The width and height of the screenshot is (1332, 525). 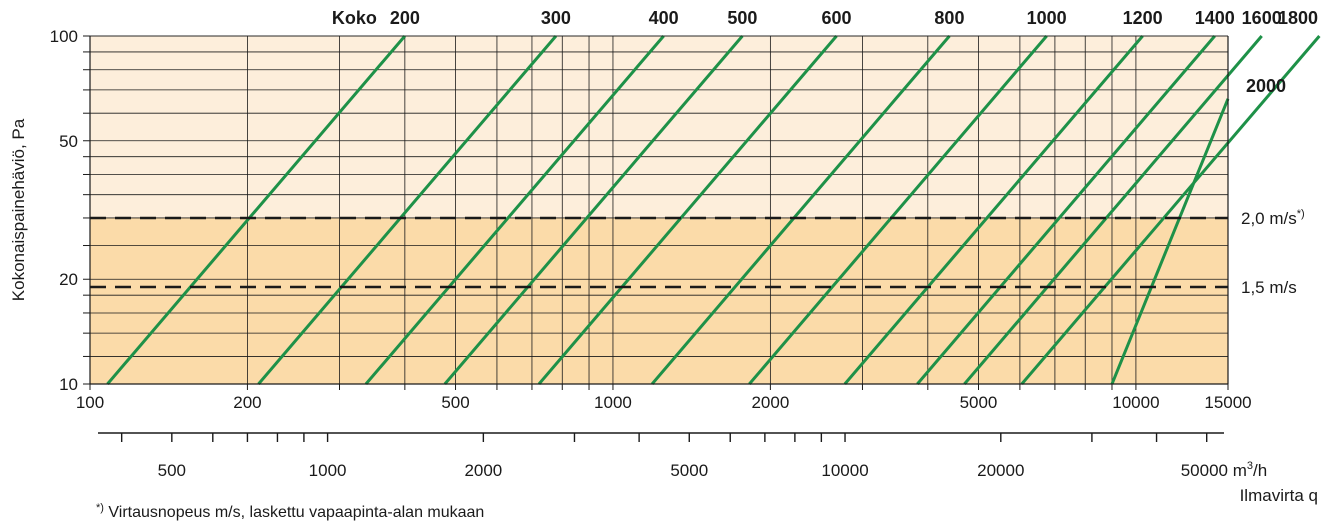 What do you see at coordinates (1266, 86) in the screenshot?
I see `size-label-2000: 2000` at bounding box center [1266, 86].